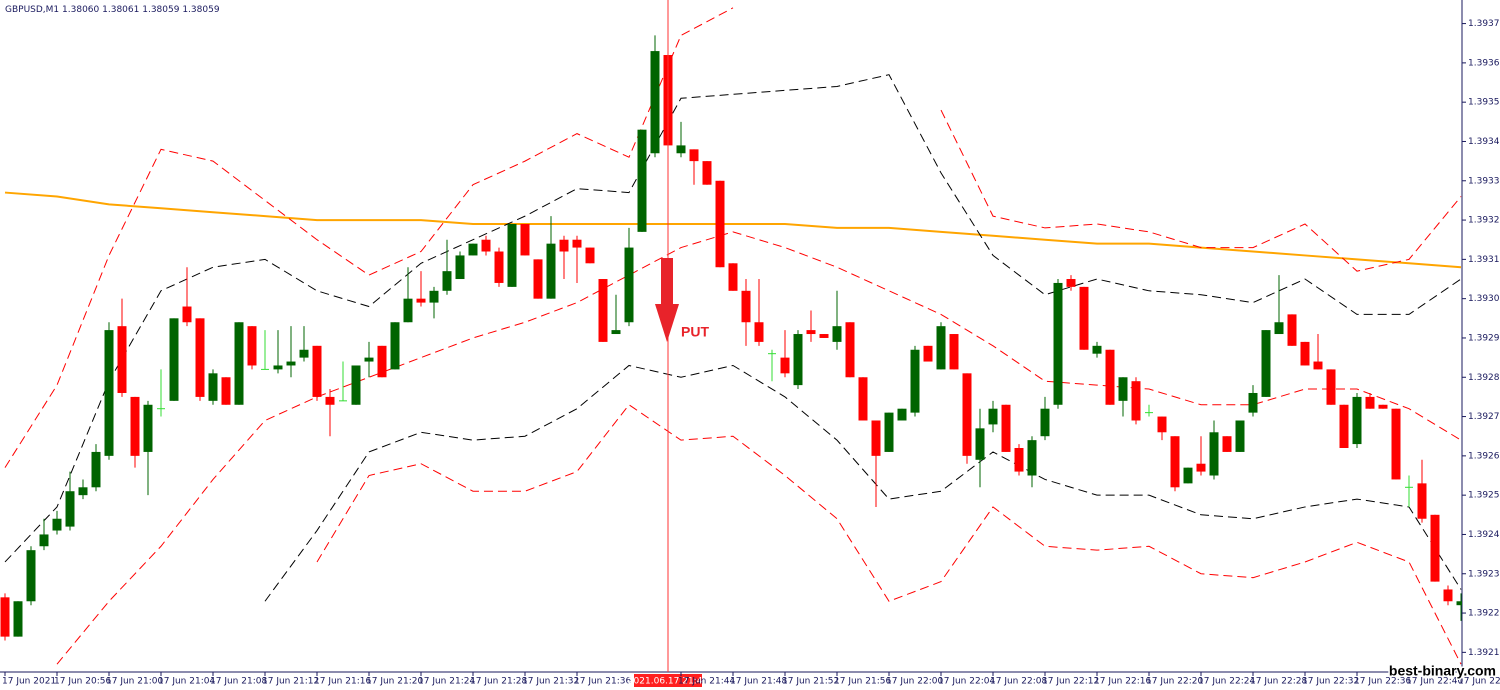 This screenshot has height=690, width=1500. What do you see at coordinates (290, 682) in the screenshot?
I see `x-tick-label: 17 Jun 21:12` at bounding box center [290, 682].